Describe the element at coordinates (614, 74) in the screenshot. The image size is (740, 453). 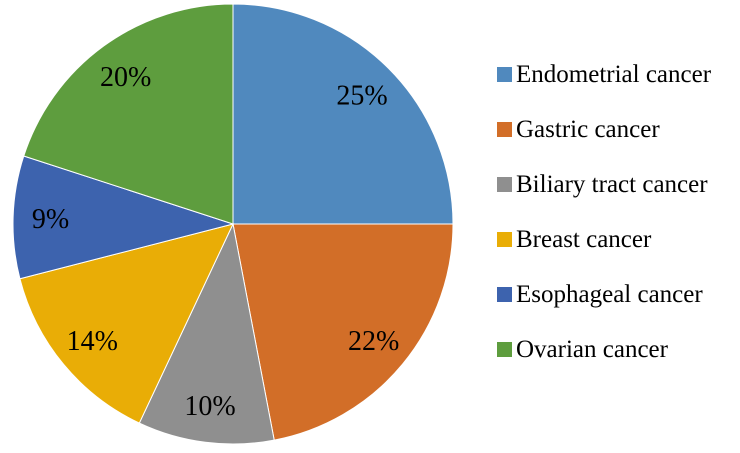
I see `legend-label: Endometrial cancer` at that location.